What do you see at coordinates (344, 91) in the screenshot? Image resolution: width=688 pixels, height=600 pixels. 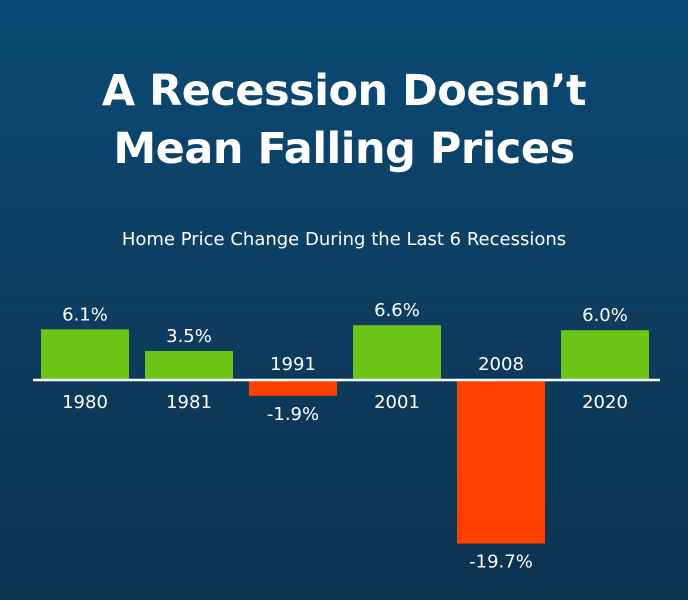 I see `chart-title-line-1: A Recession Doesn’t` at bounding box center [344, 91].